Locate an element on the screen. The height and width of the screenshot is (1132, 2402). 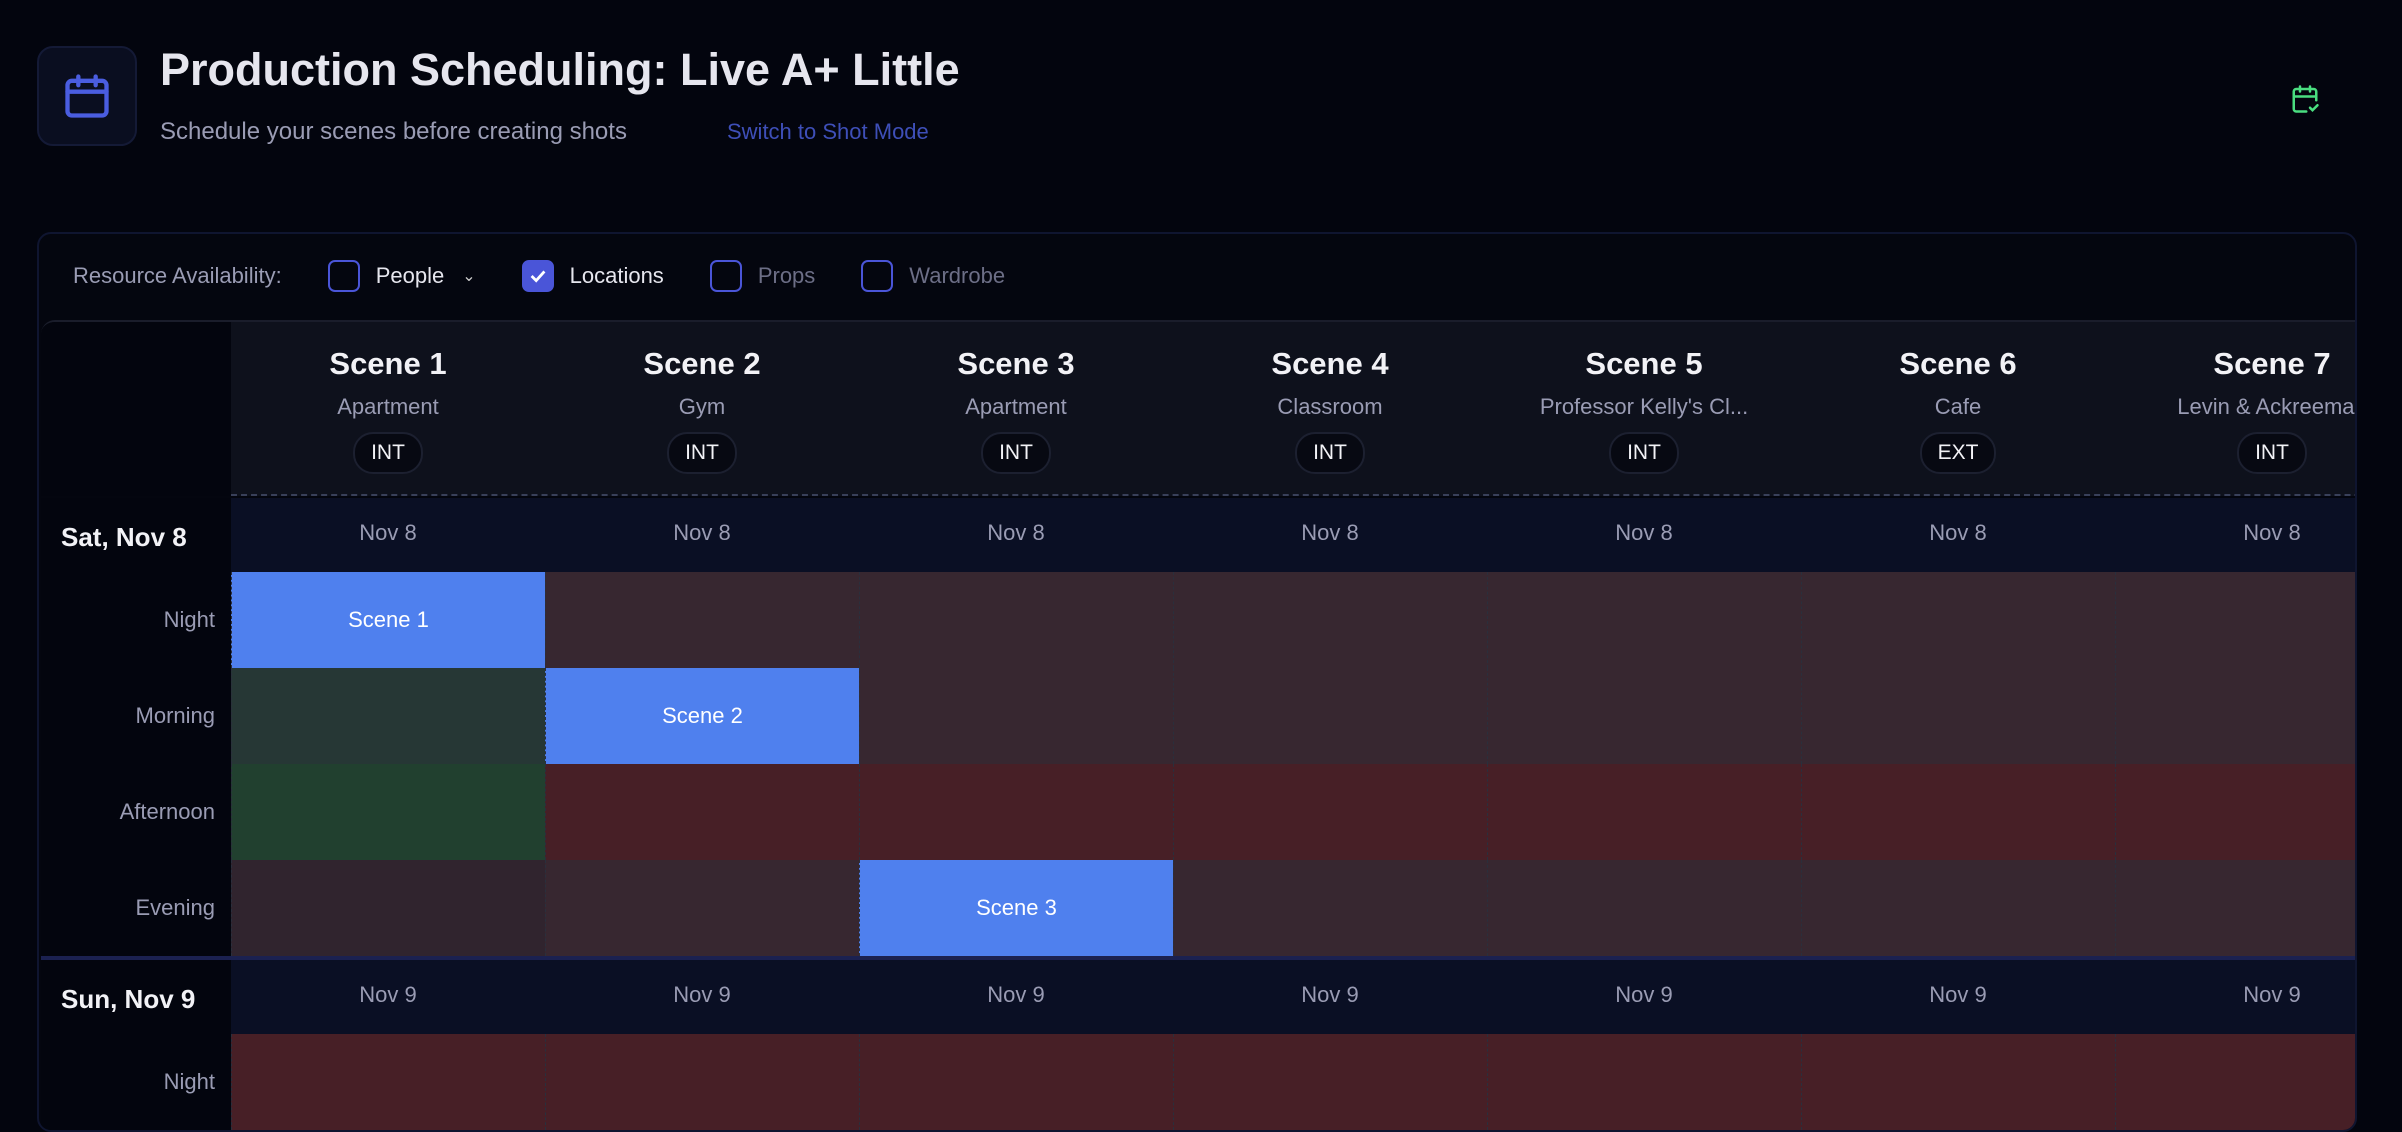
check-icon is located at coordinates (538, 276).